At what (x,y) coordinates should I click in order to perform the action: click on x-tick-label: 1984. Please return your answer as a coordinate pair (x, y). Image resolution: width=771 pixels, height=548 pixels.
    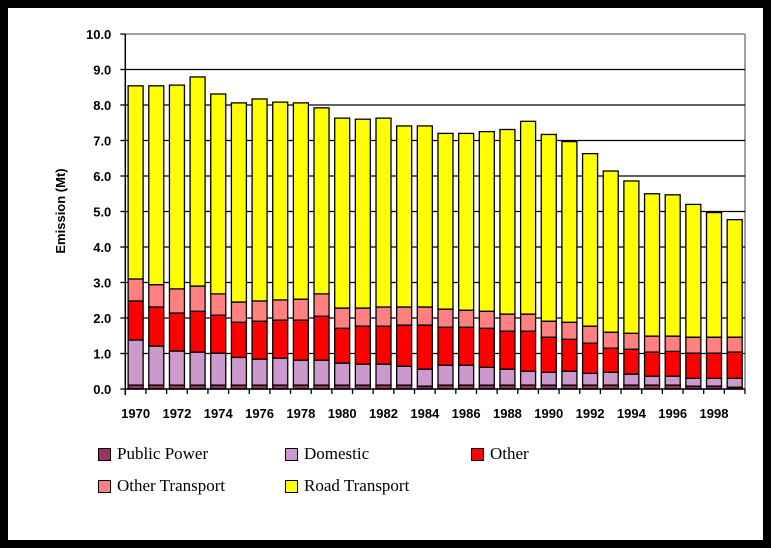
    Looking at the image, I should click on (425, 413).